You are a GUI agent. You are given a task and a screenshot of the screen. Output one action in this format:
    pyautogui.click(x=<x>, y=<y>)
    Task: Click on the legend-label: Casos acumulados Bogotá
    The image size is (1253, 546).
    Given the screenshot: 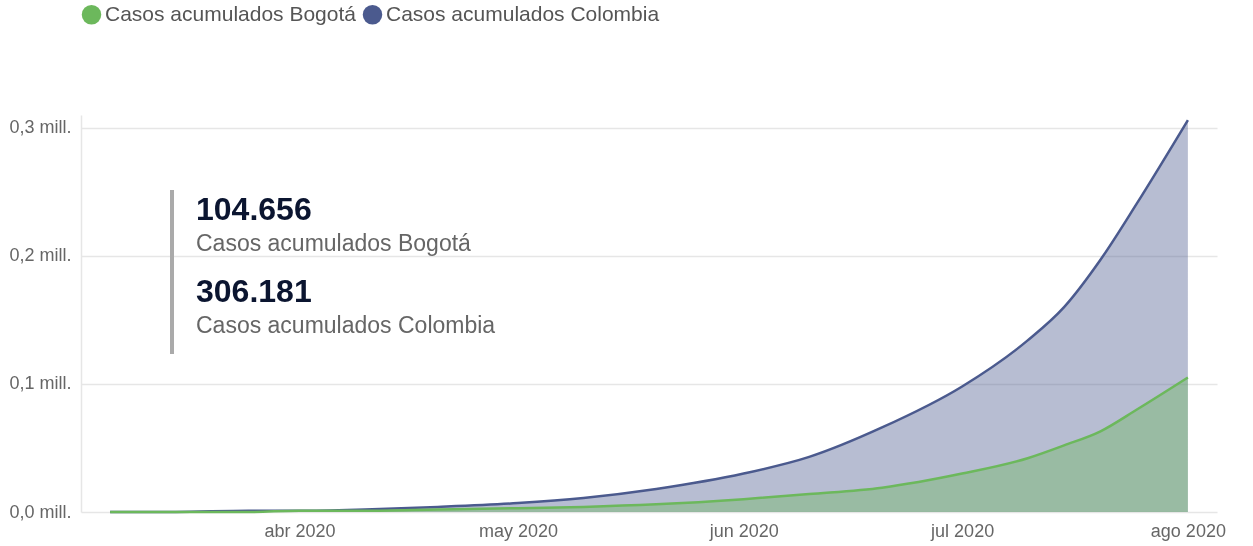 What is the action you would take?
    pyautogui.click(x=231, y=13)
    